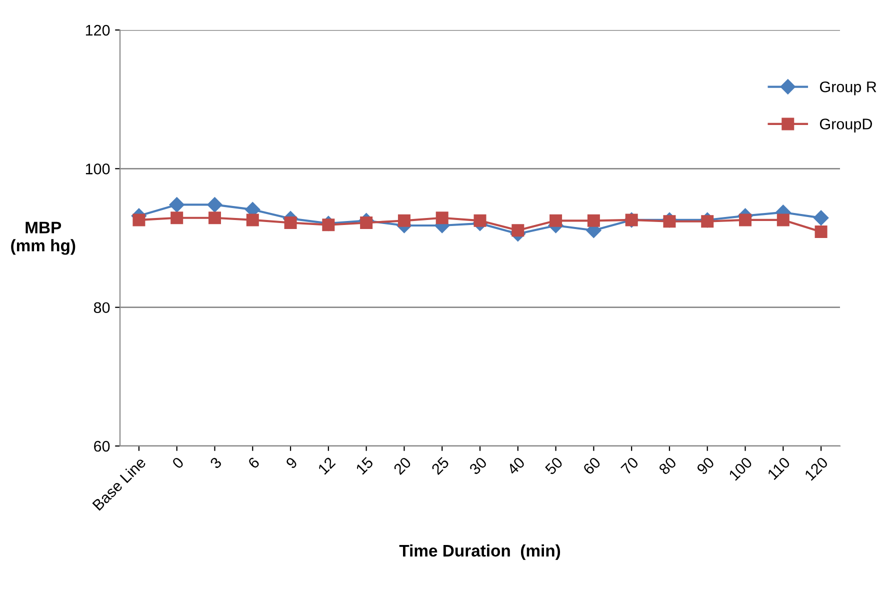 This screenshot has height=592, width=881. What do you see at coordinates (816, 468) in the screenshot?
I see `x-tick-label: 120` at bounding box center [816, 468].